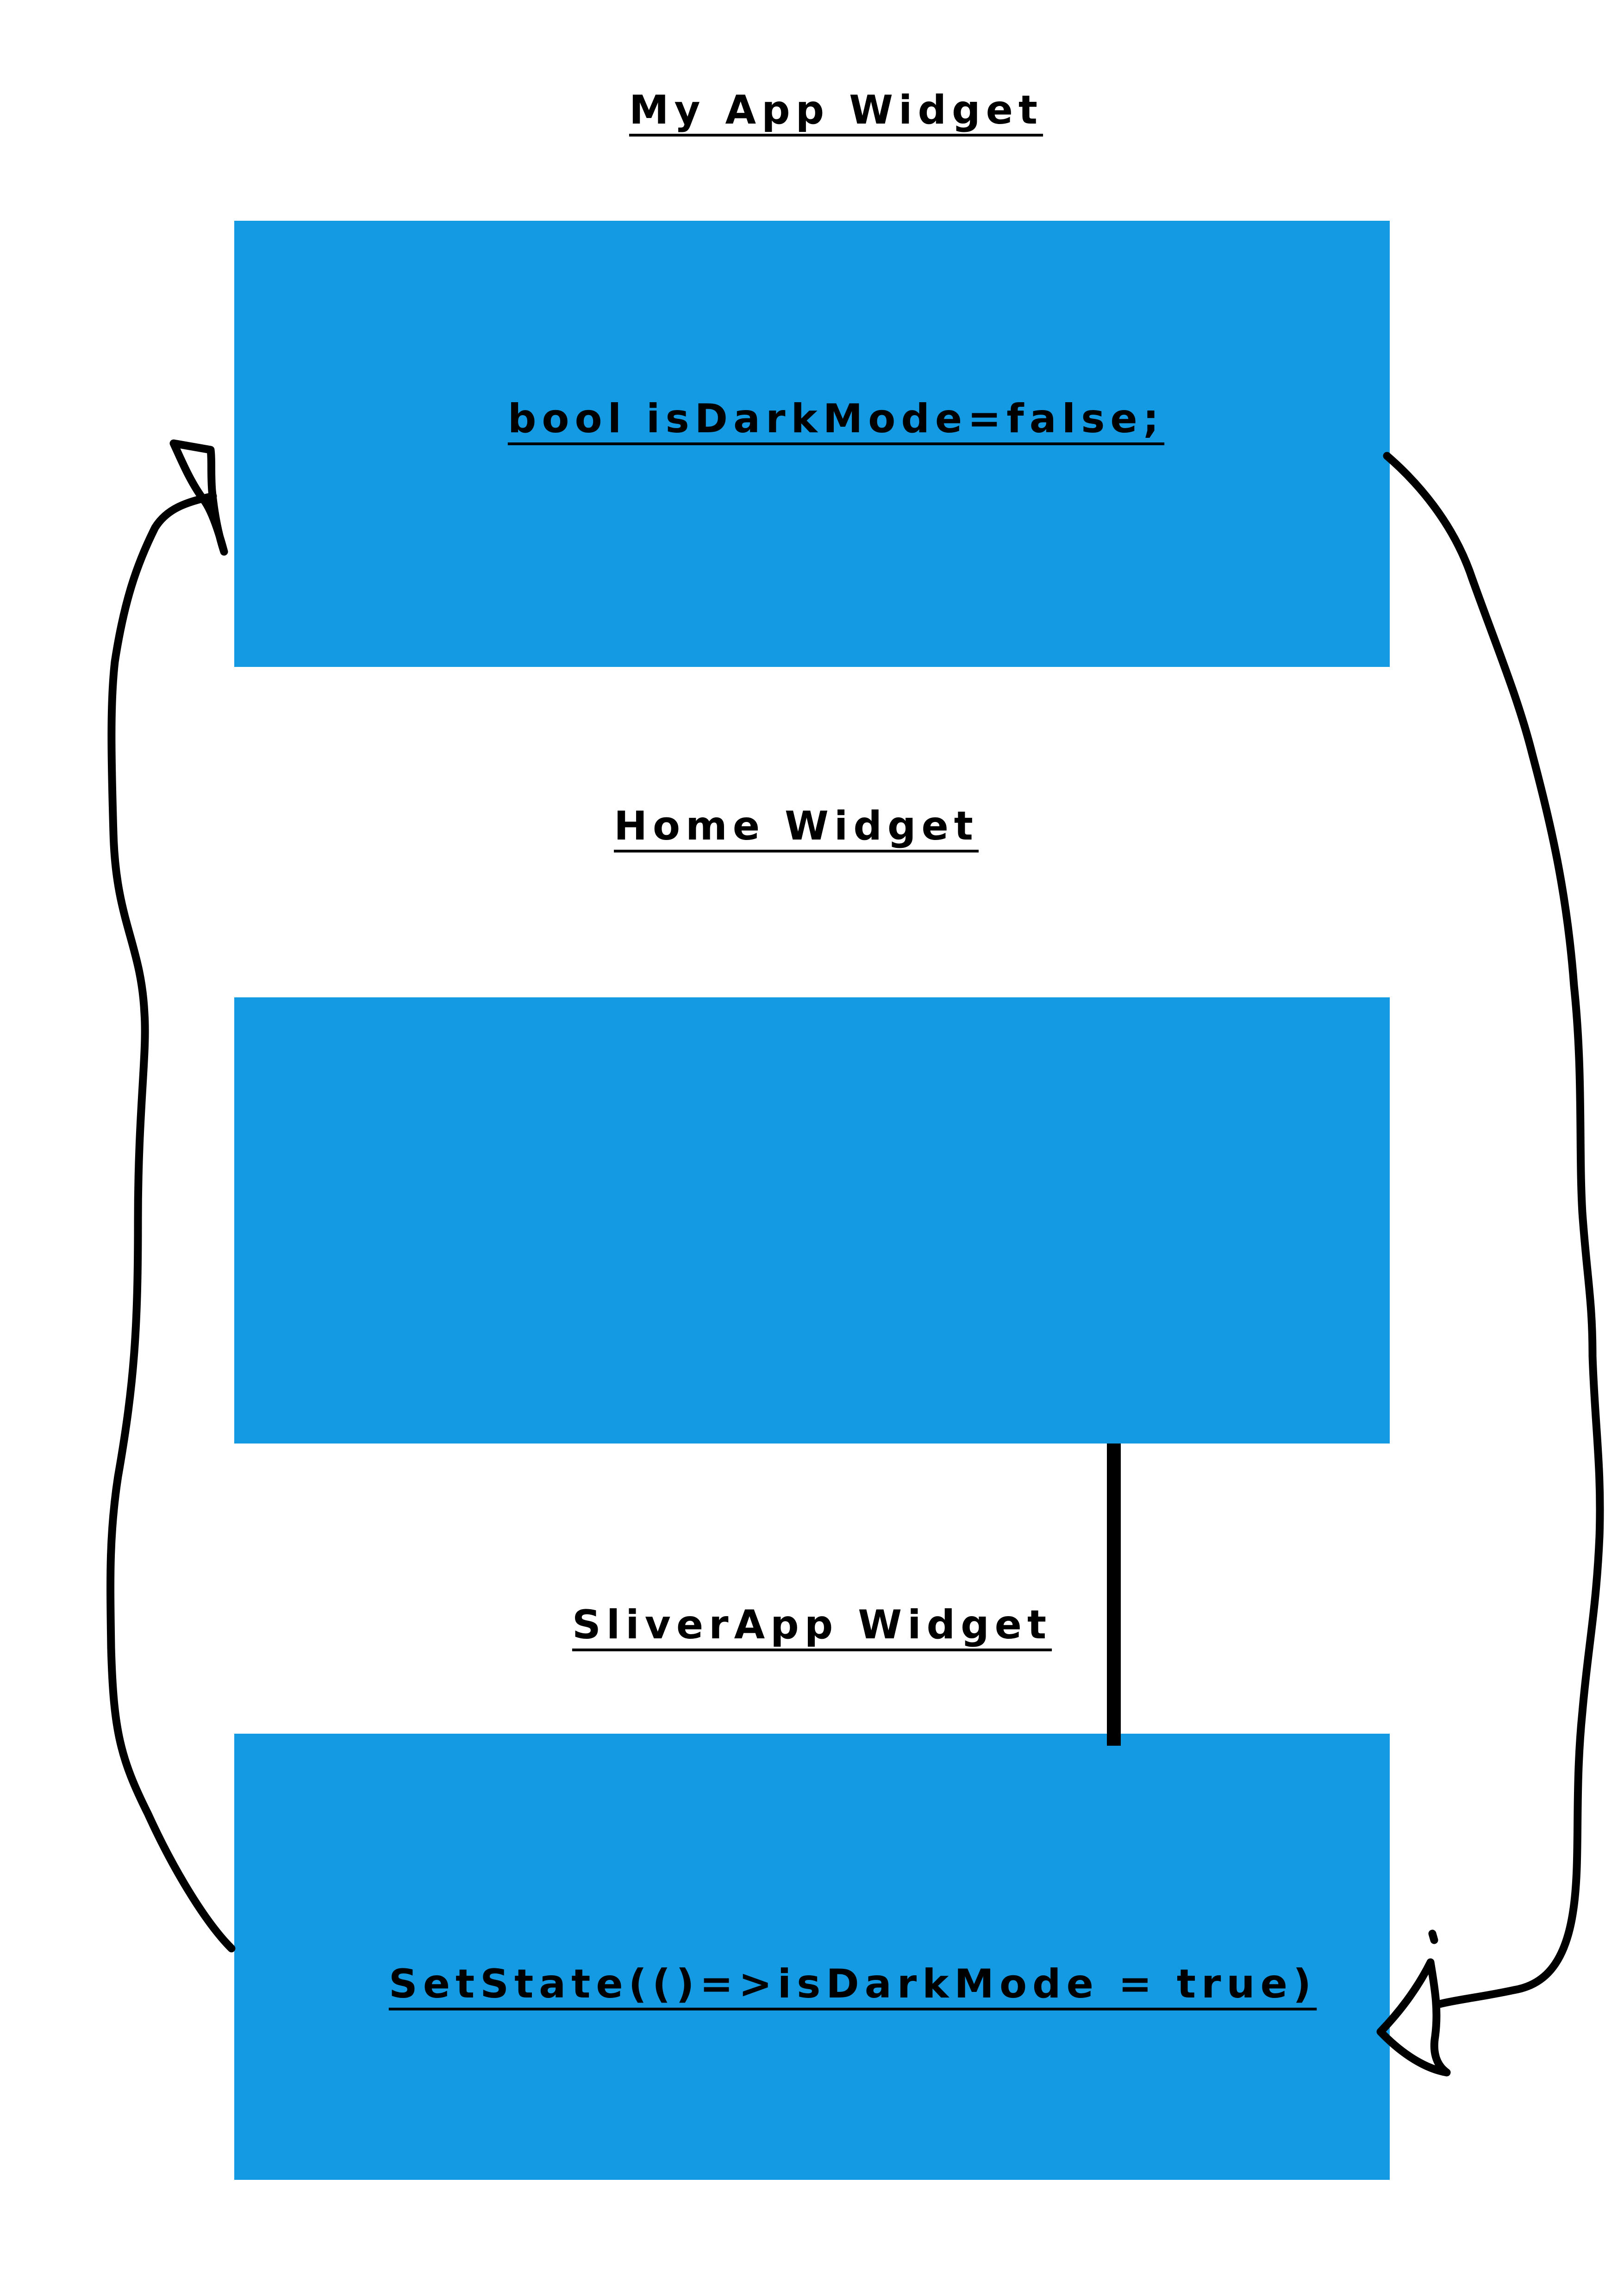  Describe the element at coordinates (198, 497) in the screenshot. I see `hand-drawn-arrow-up-icon` at that location.